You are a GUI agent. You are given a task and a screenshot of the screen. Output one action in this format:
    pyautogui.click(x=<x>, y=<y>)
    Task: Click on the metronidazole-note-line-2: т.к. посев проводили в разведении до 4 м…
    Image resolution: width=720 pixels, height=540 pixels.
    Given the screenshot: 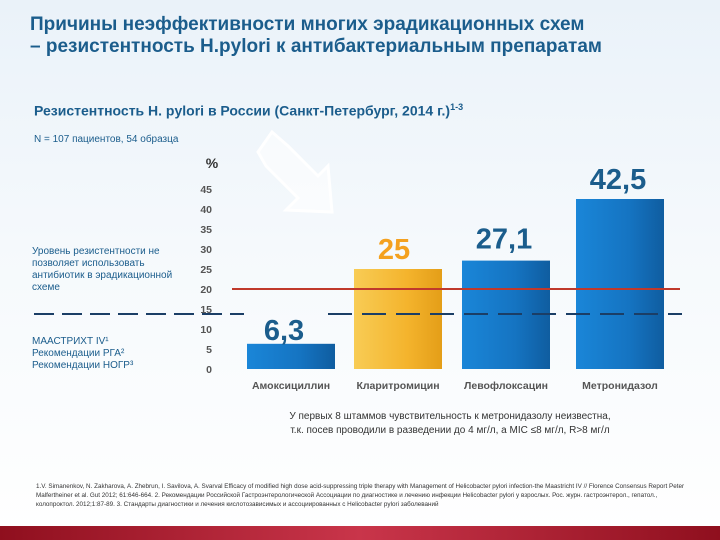 What is the action you would take?
    pyautogui.click(x=450, y=430)
    